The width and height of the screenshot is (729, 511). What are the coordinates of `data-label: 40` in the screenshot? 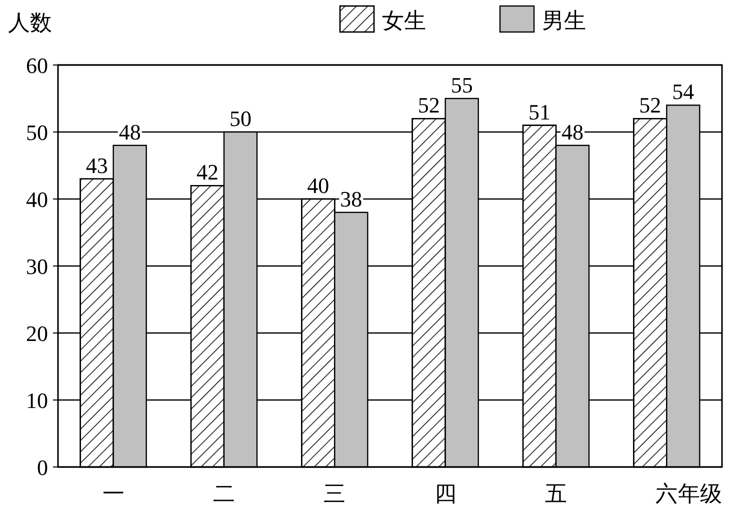 It's located at (318, 185).